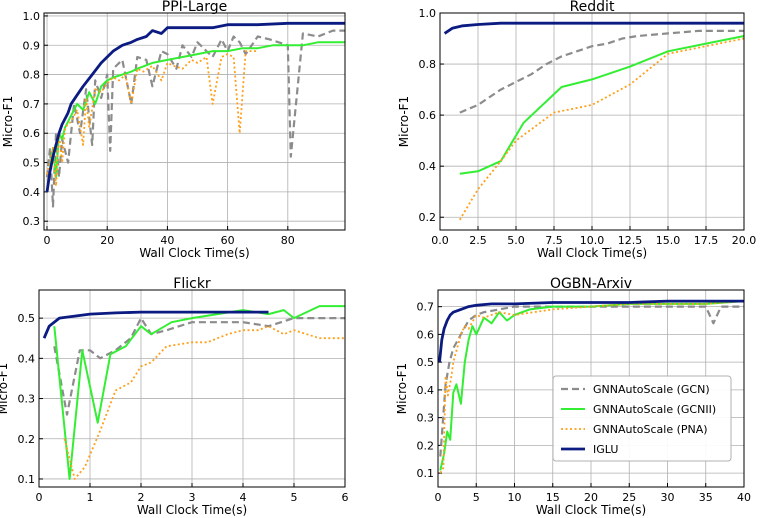 Image resolution: width=761 pixels, height=518 pixels. I want to click on legend-label: GNNAutoScale (GCNII), so click(654, 409).